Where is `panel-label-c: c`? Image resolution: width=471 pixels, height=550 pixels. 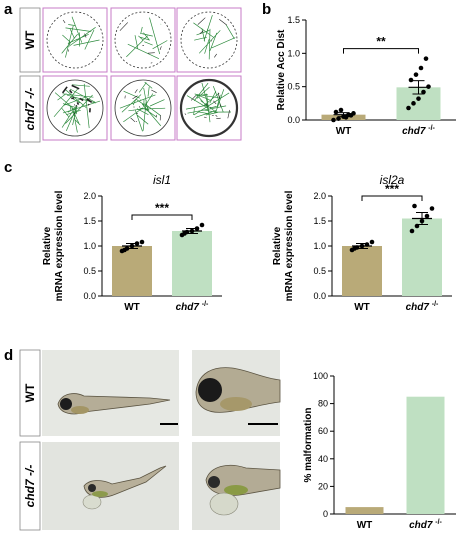
panel-label-c: c is located at coordinates (8, 167).